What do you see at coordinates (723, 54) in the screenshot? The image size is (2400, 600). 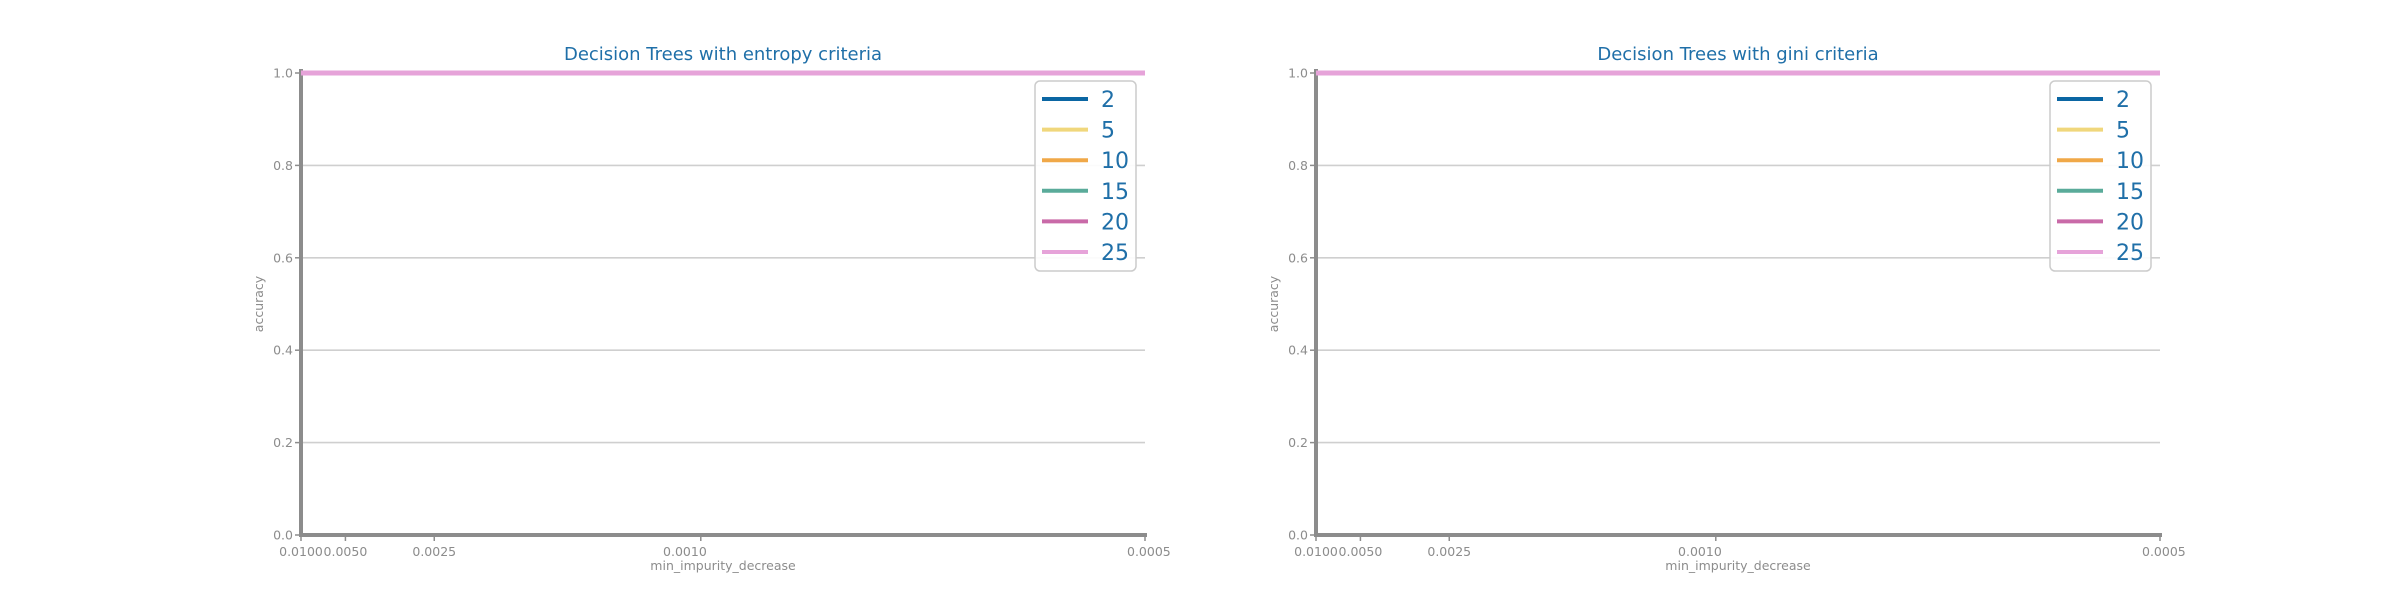 I see `chart-title: Decision Trees with entropy criteria` at bounding box center [723, 54].